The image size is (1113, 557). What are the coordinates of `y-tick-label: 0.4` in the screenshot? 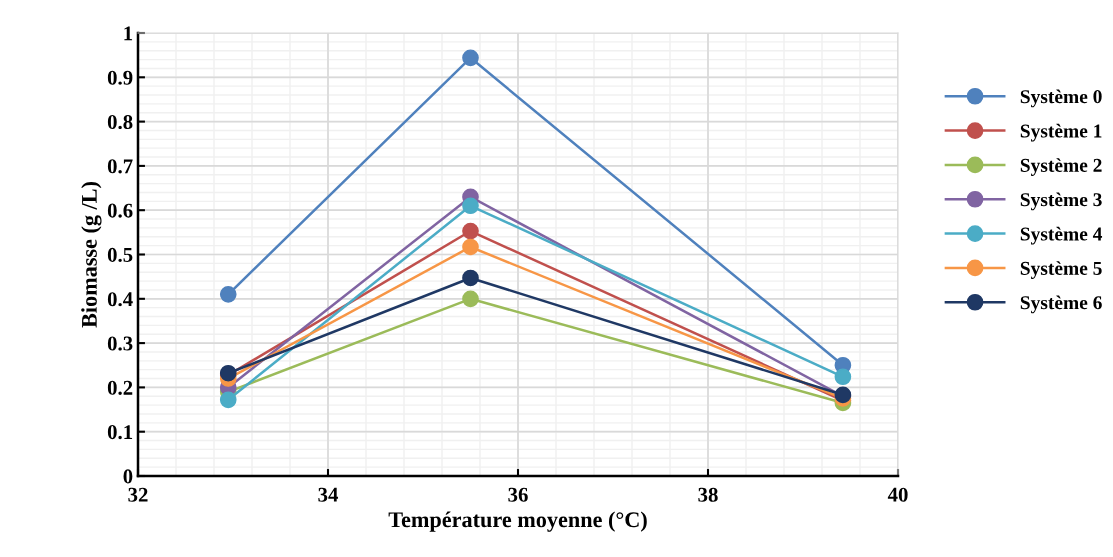 It's located at (120, 299).